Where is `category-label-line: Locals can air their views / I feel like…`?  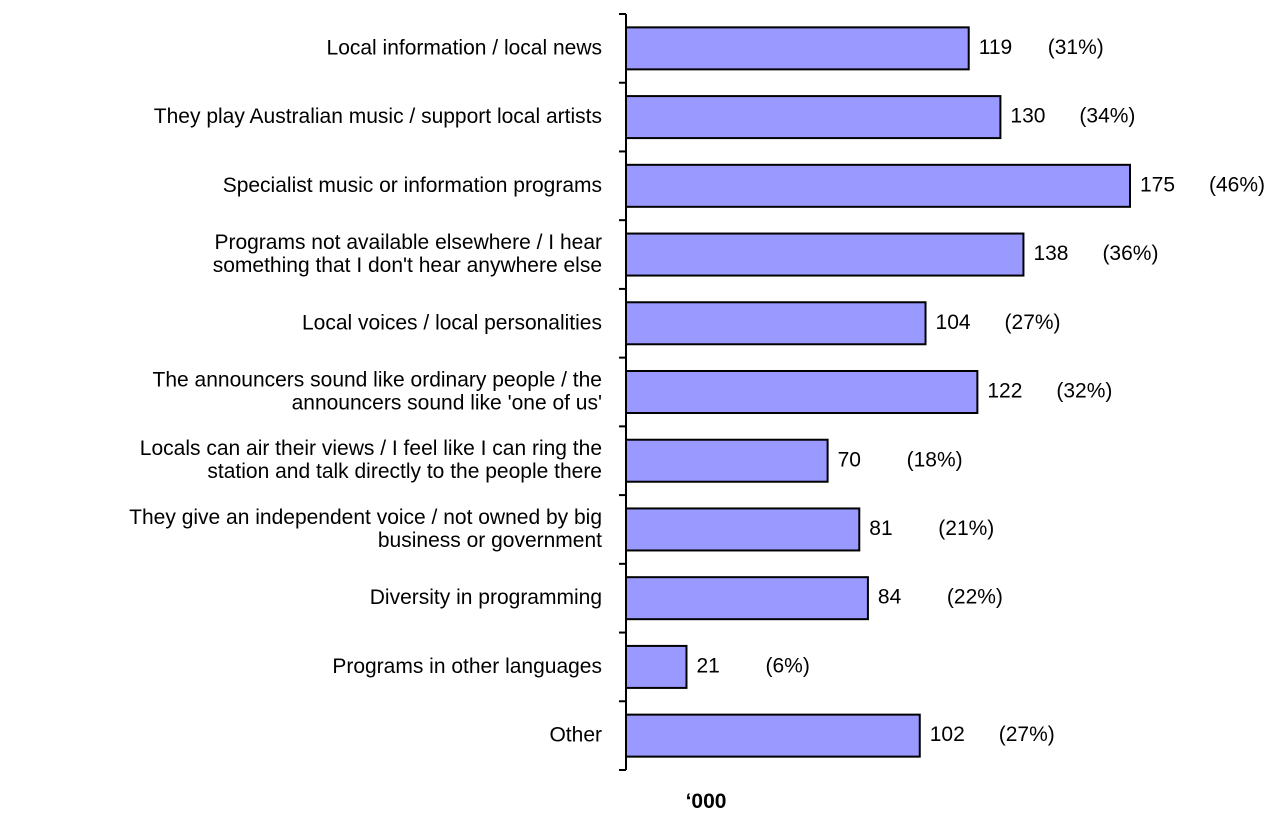
category-label-line: Locals can air their views / I feel like… is located at coordinates (371, 448).